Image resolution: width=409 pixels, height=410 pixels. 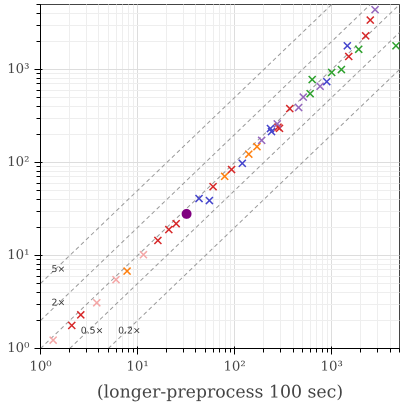 I want to click on y-tick-label: 10², so click(x=18, y=162).